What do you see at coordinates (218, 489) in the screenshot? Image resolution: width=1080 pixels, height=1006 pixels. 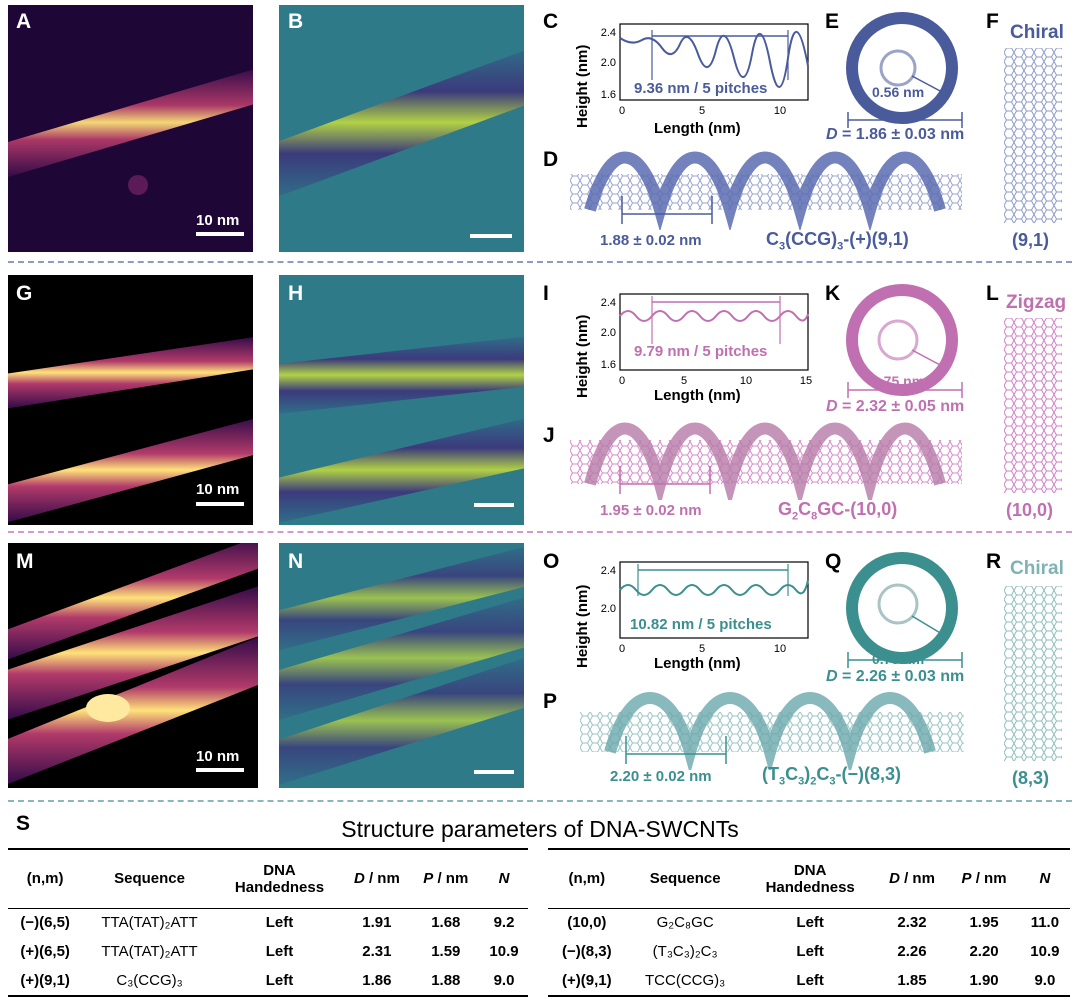 I see `scale-label-g: 10 nm` at bounding box center [218, 489].